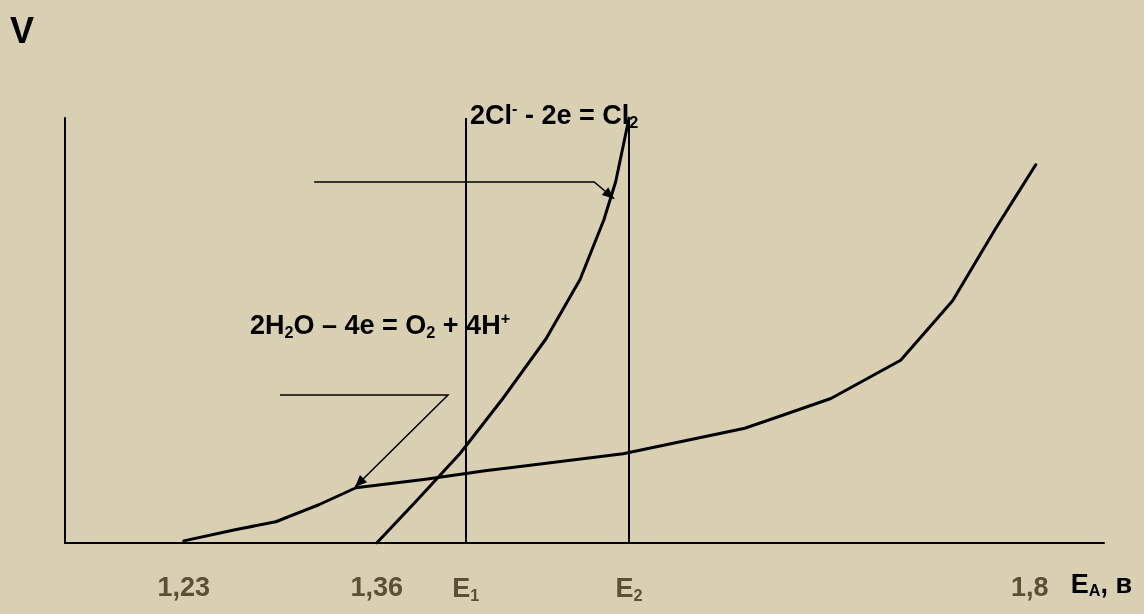  I want to click on x-tick-label: 1,23, so click(184, 586).